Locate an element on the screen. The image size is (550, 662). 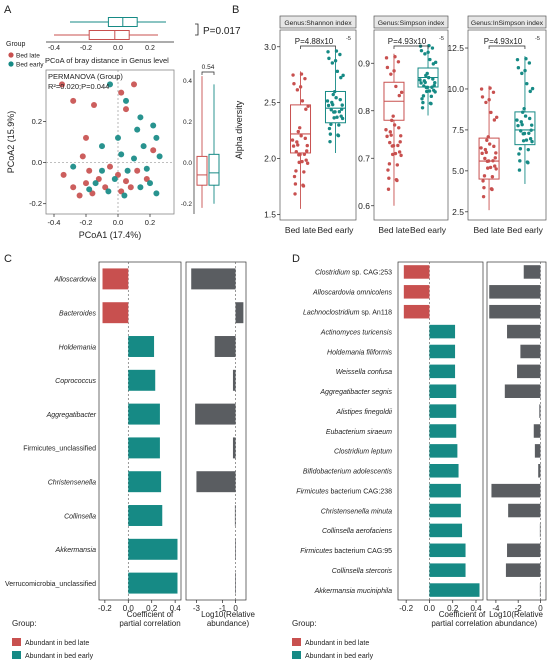
b-facet-frame is located at coordinates (411, 125).